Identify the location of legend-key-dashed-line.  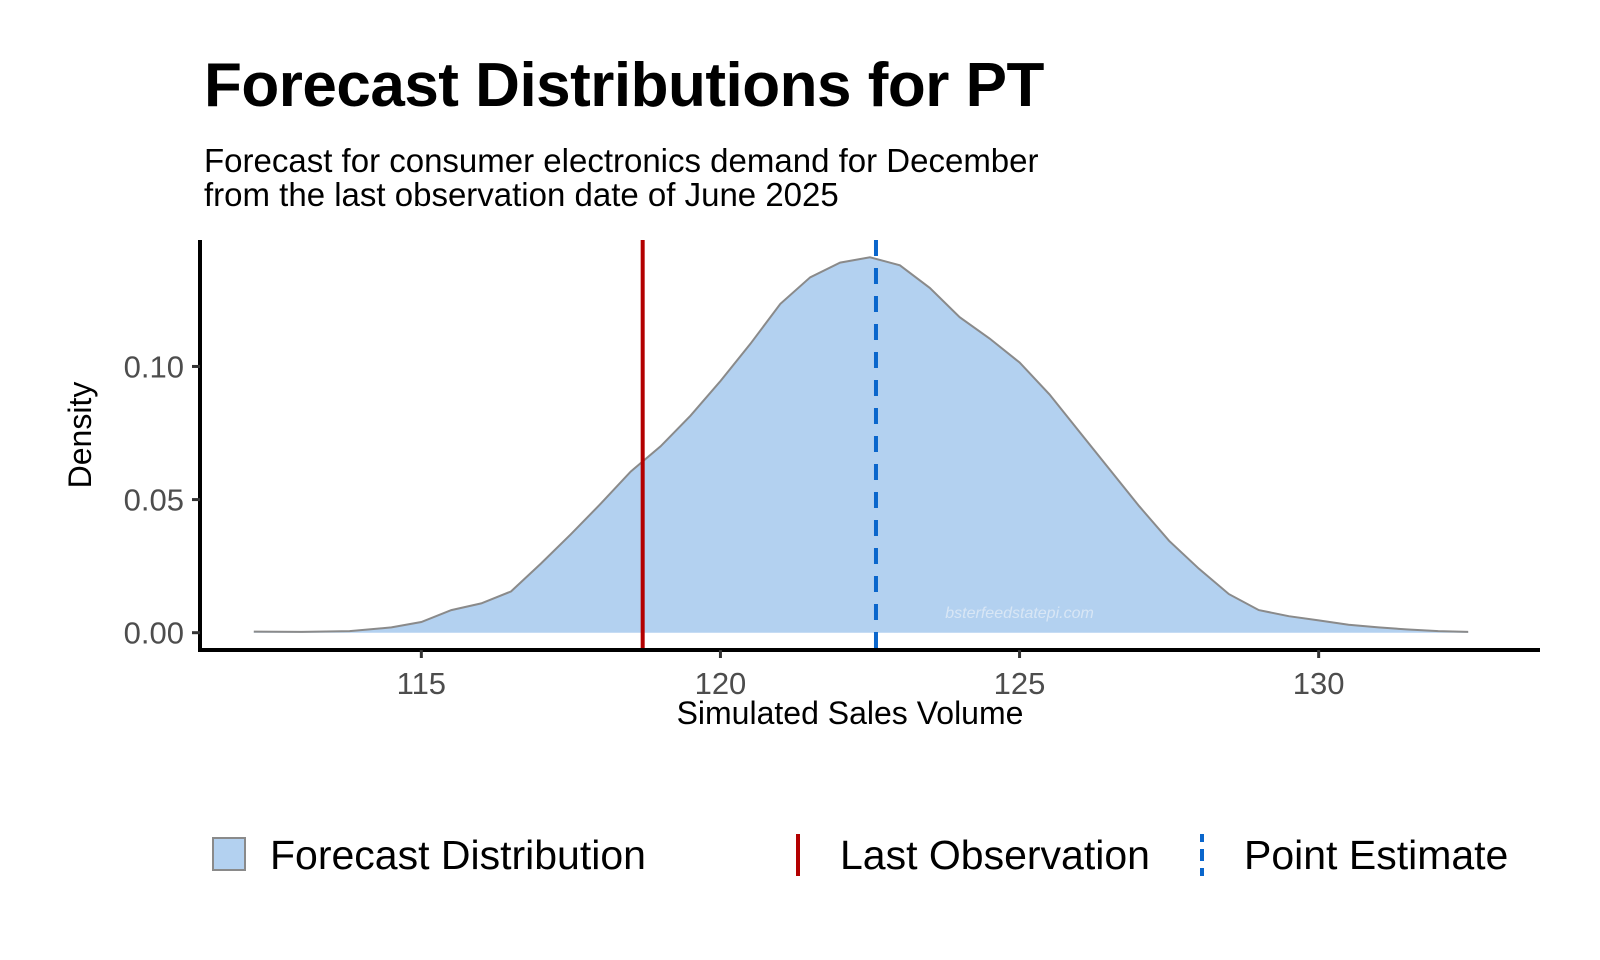
(1202, 855).